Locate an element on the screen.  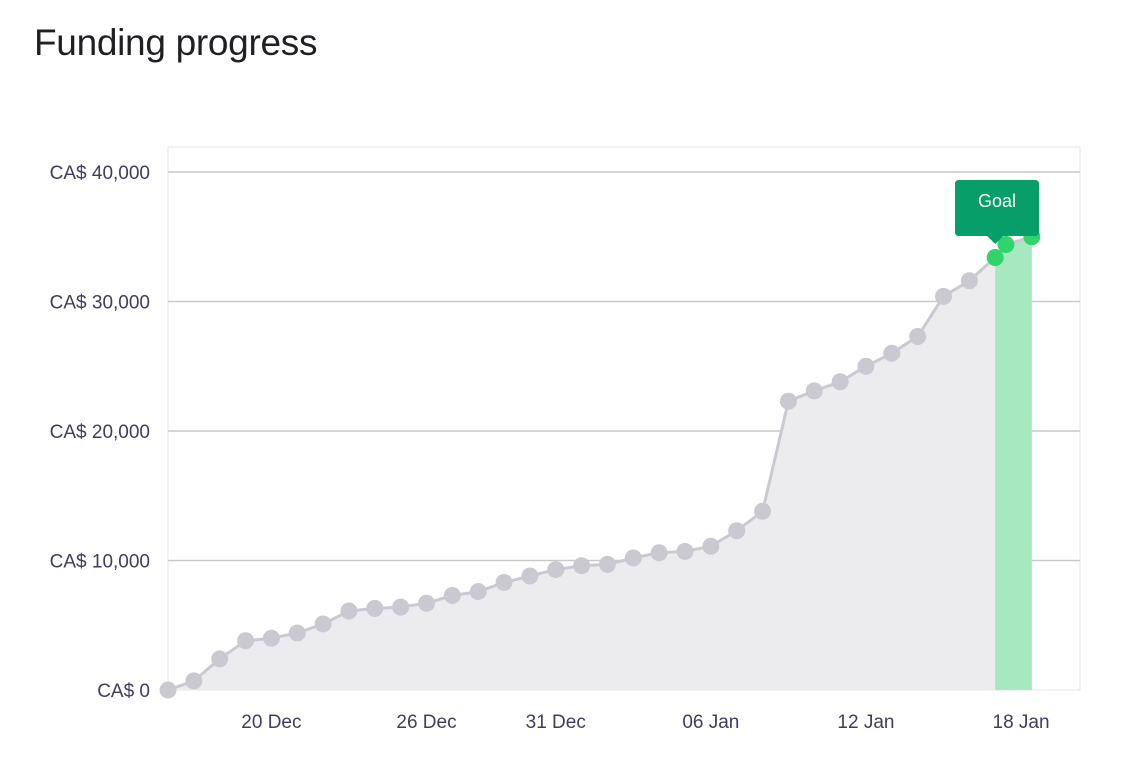
goal-reached-band is located at coordinates (1013, 463).